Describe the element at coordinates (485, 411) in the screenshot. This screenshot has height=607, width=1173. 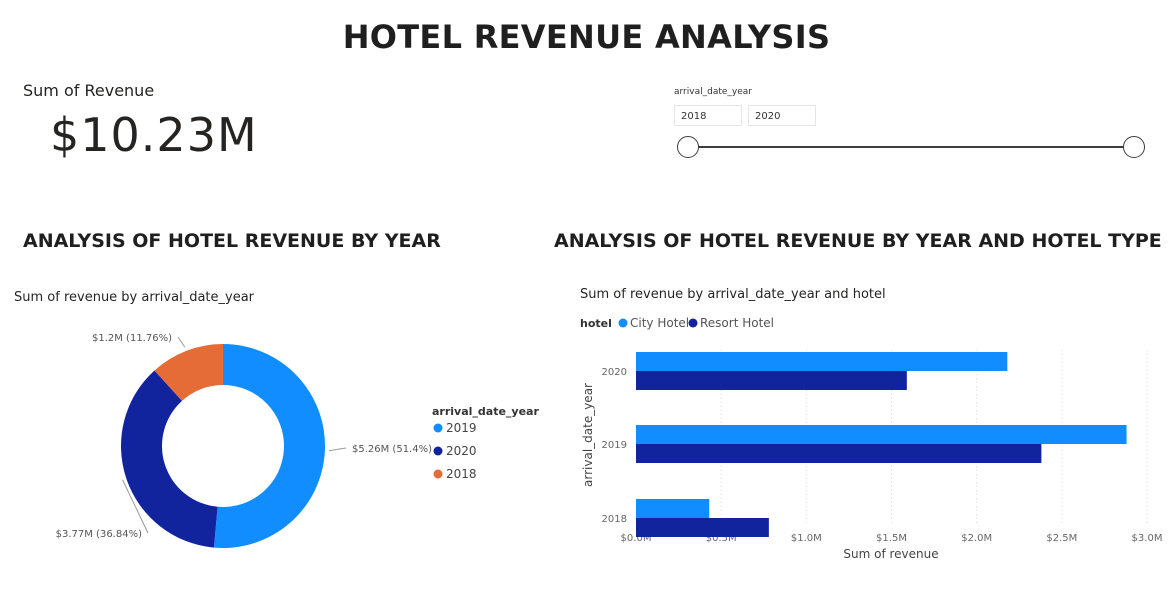
I see `donut-legend-title: arrival_date_year` at that location.